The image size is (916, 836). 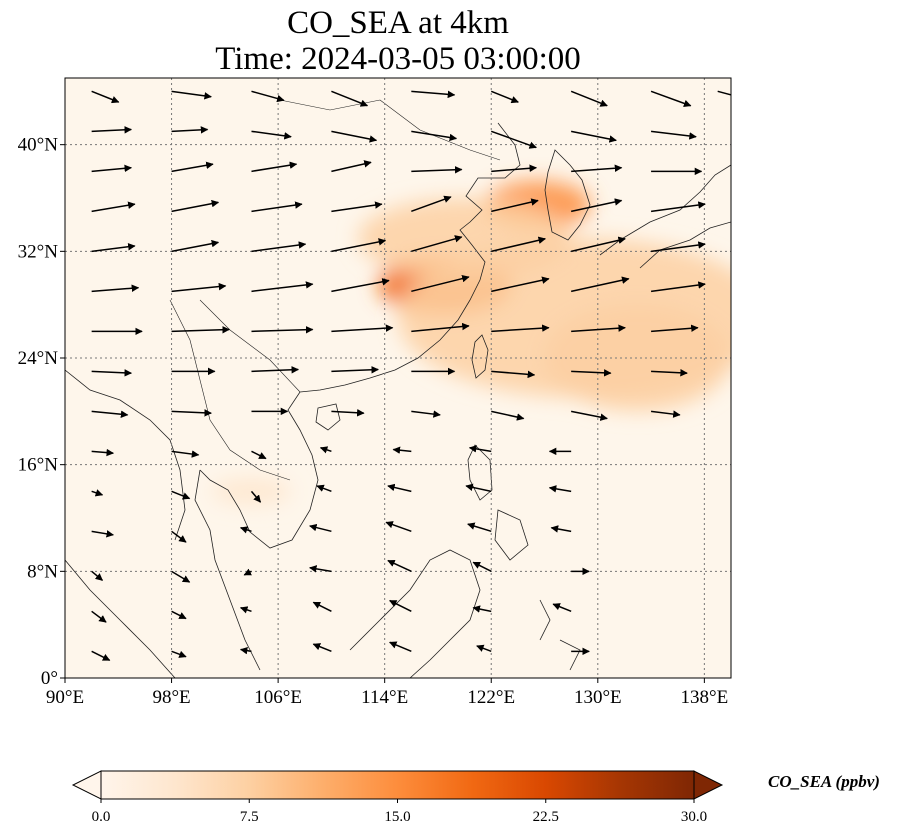 I want to click on coastline-philippines, so click(x=498, y=502).